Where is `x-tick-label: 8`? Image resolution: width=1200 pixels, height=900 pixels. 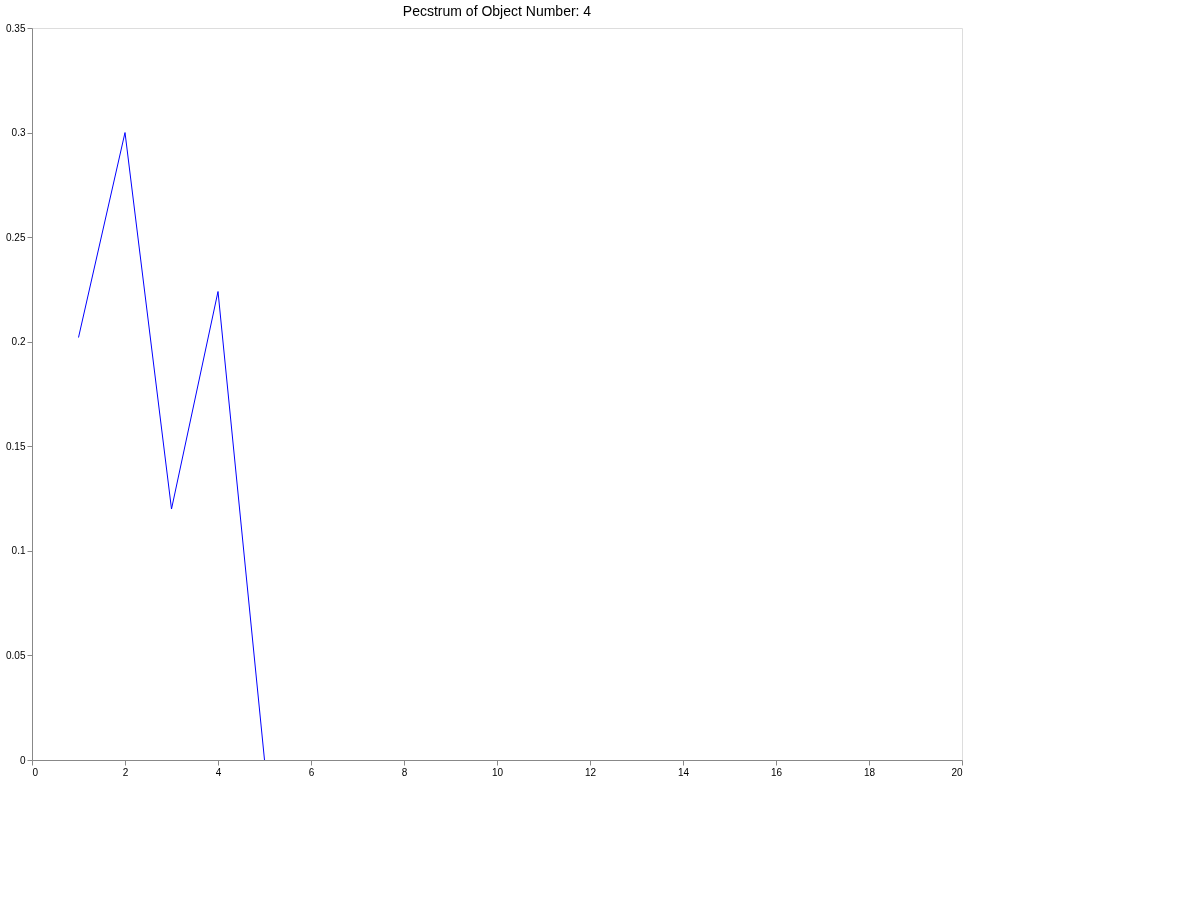 x-tick-label: 8 is located at coordinates (404, 772).